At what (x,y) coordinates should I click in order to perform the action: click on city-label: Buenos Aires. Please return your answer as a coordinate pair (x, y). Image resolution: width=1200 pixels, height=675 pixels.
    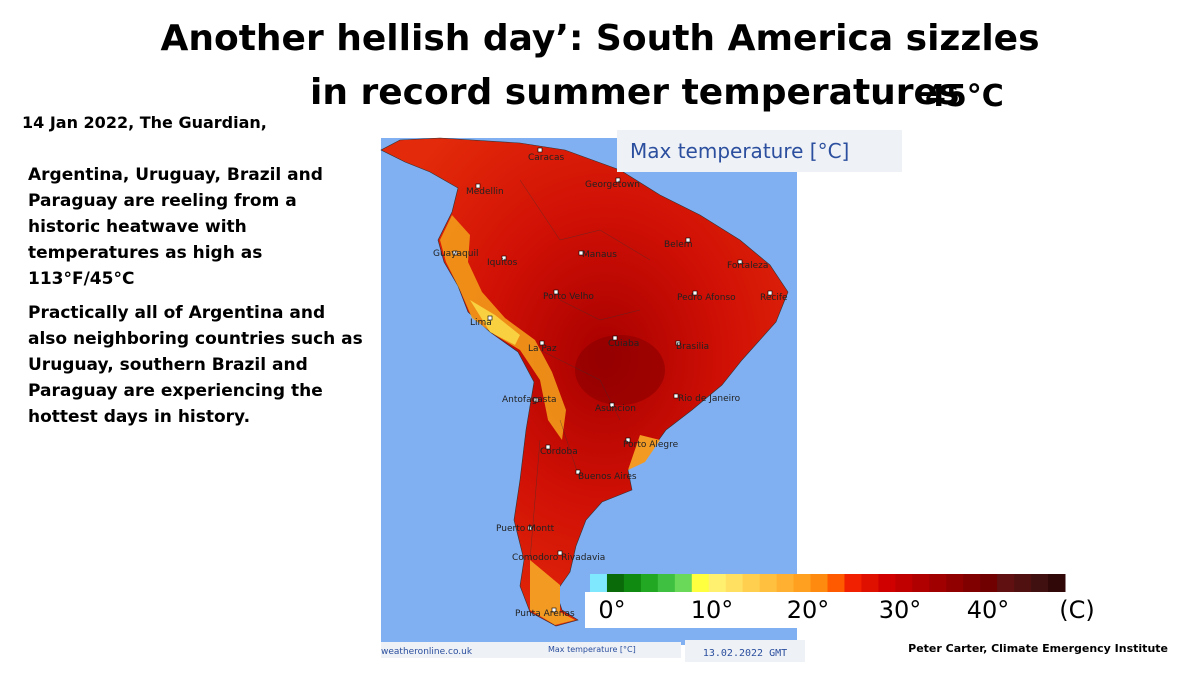
    Looking at the image, I should click on (607, 477).